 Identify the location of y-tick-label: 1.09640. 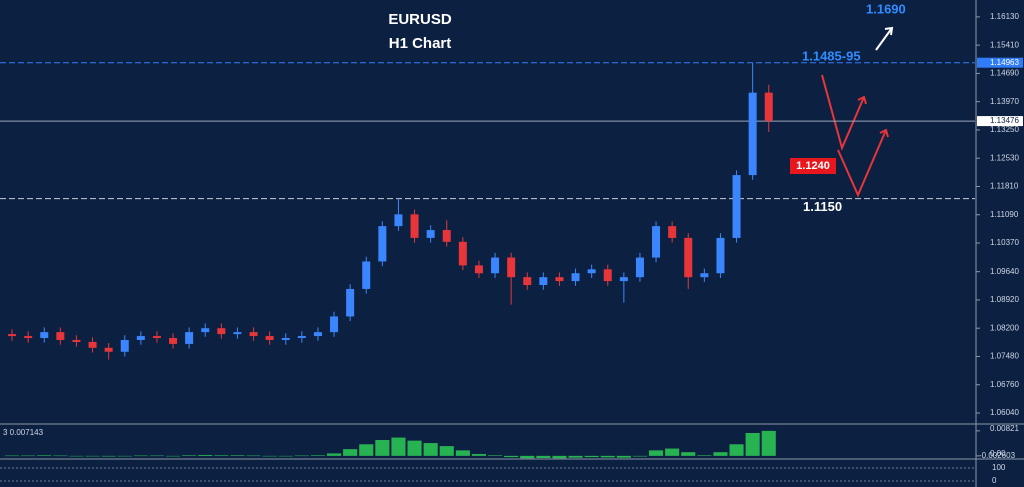
(1004, 271).